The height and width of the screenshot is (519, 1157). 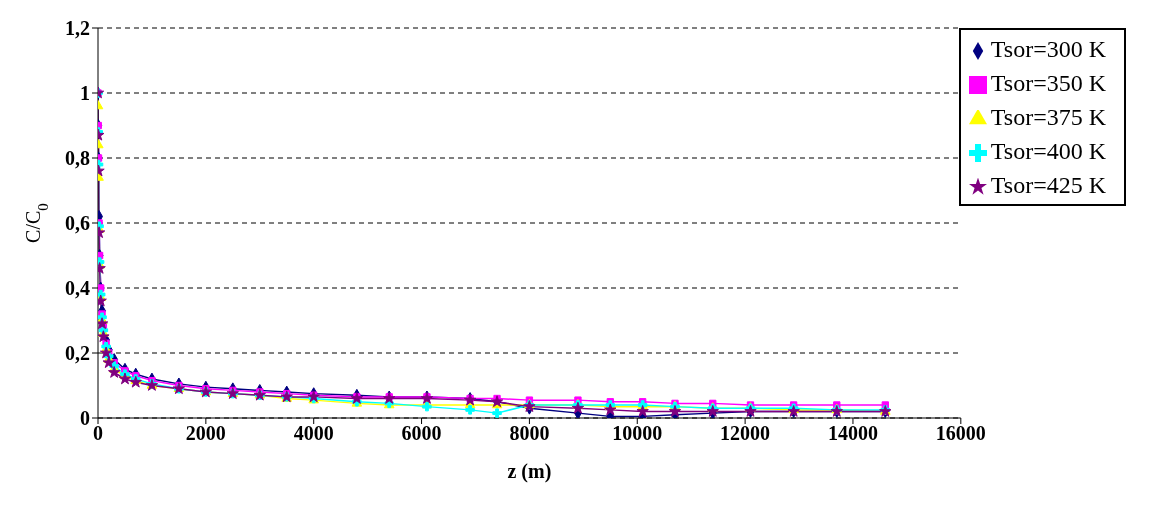 I want to click on x-tick-label: 6000, so click(x=421, y=433).